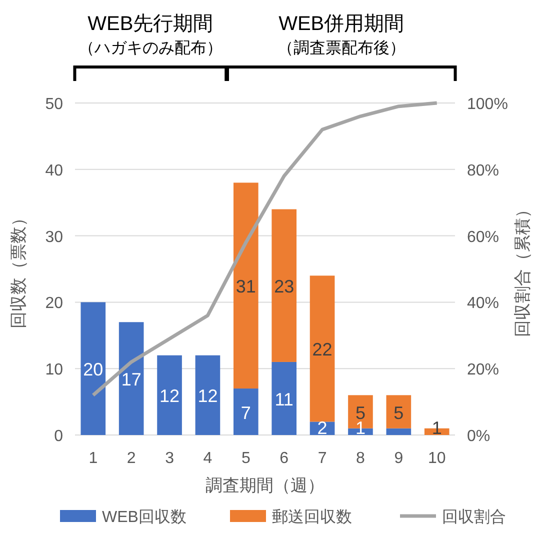 The height and width of the screenshot is (540, 542). What do you see at coordinates (483, 237) in the screenshot?
I see `y2-tick-label: 60%` at bounding box center [483, 237].